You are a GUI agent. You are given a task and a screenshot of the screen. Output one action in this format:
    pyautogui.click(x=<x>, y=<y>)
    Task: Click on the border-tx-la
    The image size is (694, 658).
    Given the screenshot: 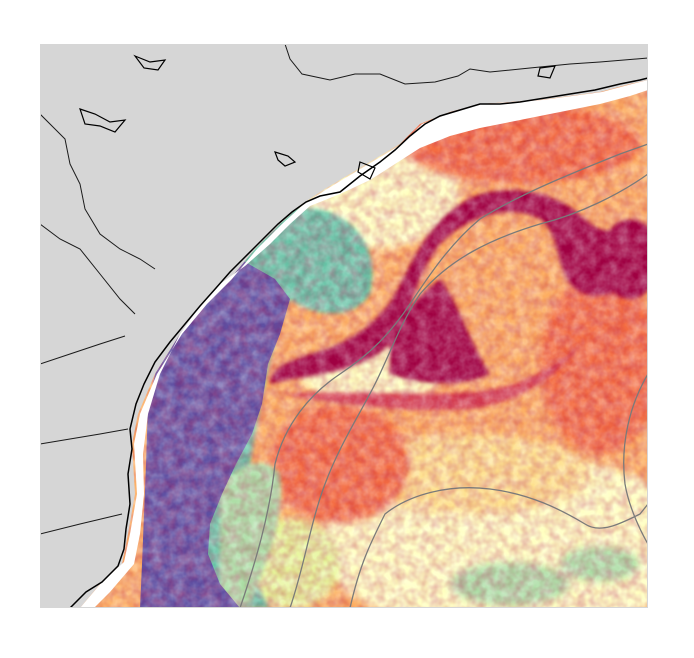 What is the action you would take?
    pyautogui.click(x=466, y=64)
    